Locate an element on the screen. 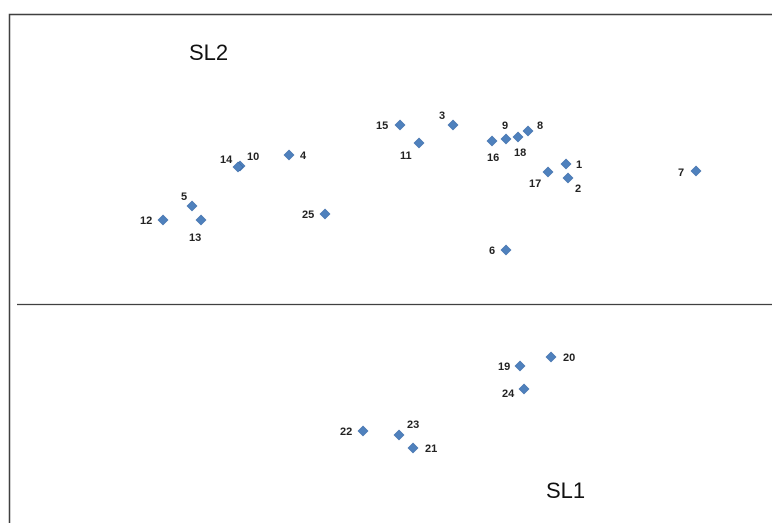 This screenshot has width=772, height=528. data-label-9: 9 is located at coordinates (505, 126).